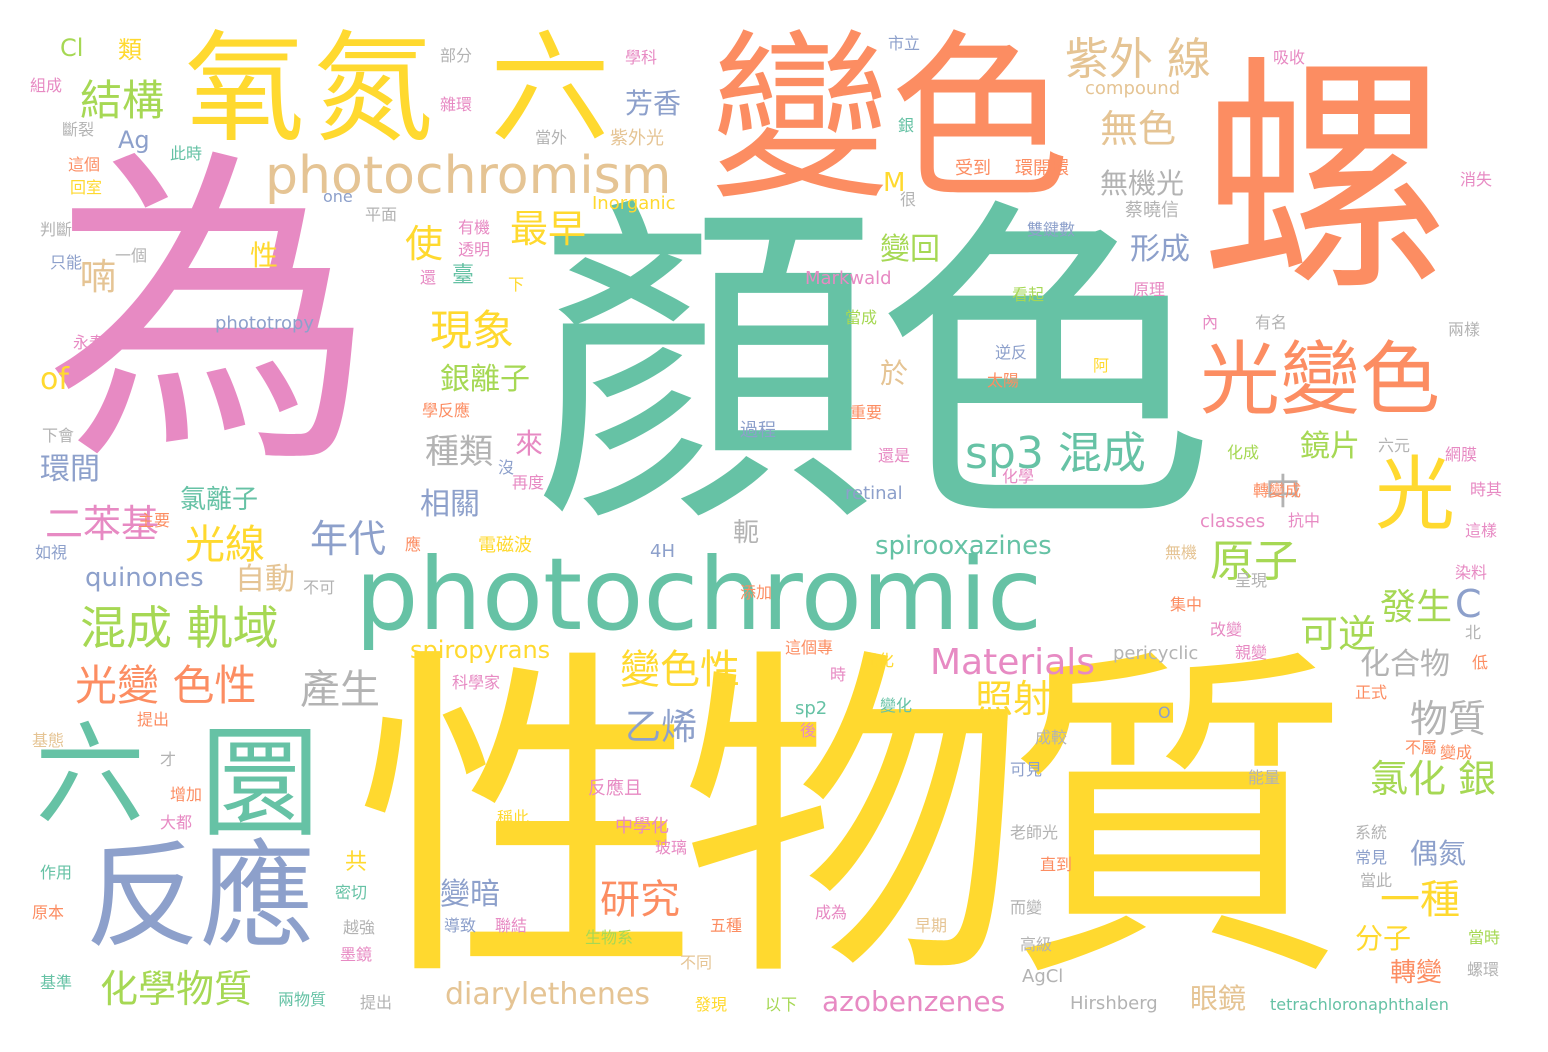  I want to click on word: 六, so click(90, 775).